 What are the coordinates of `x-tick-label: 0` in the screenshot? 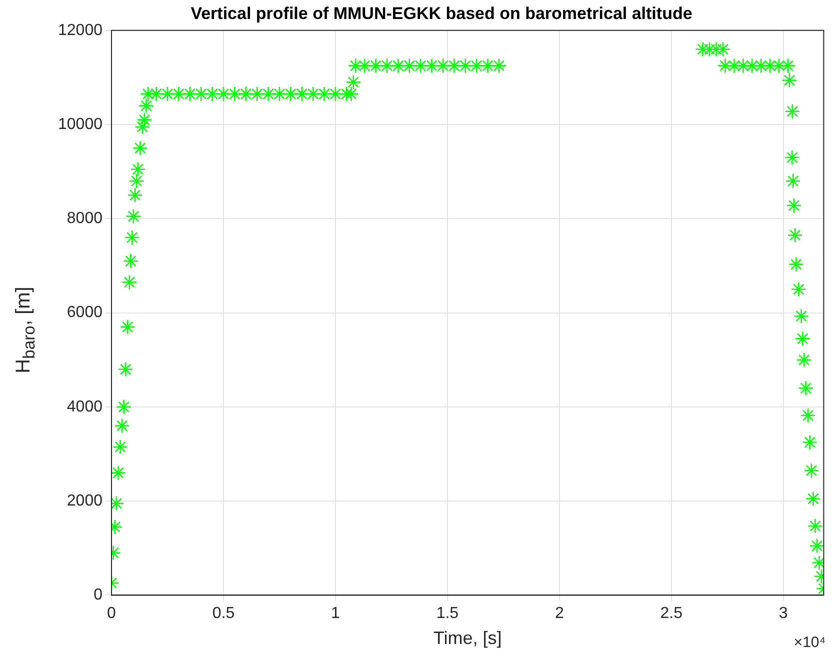 It's located at (111, 613).